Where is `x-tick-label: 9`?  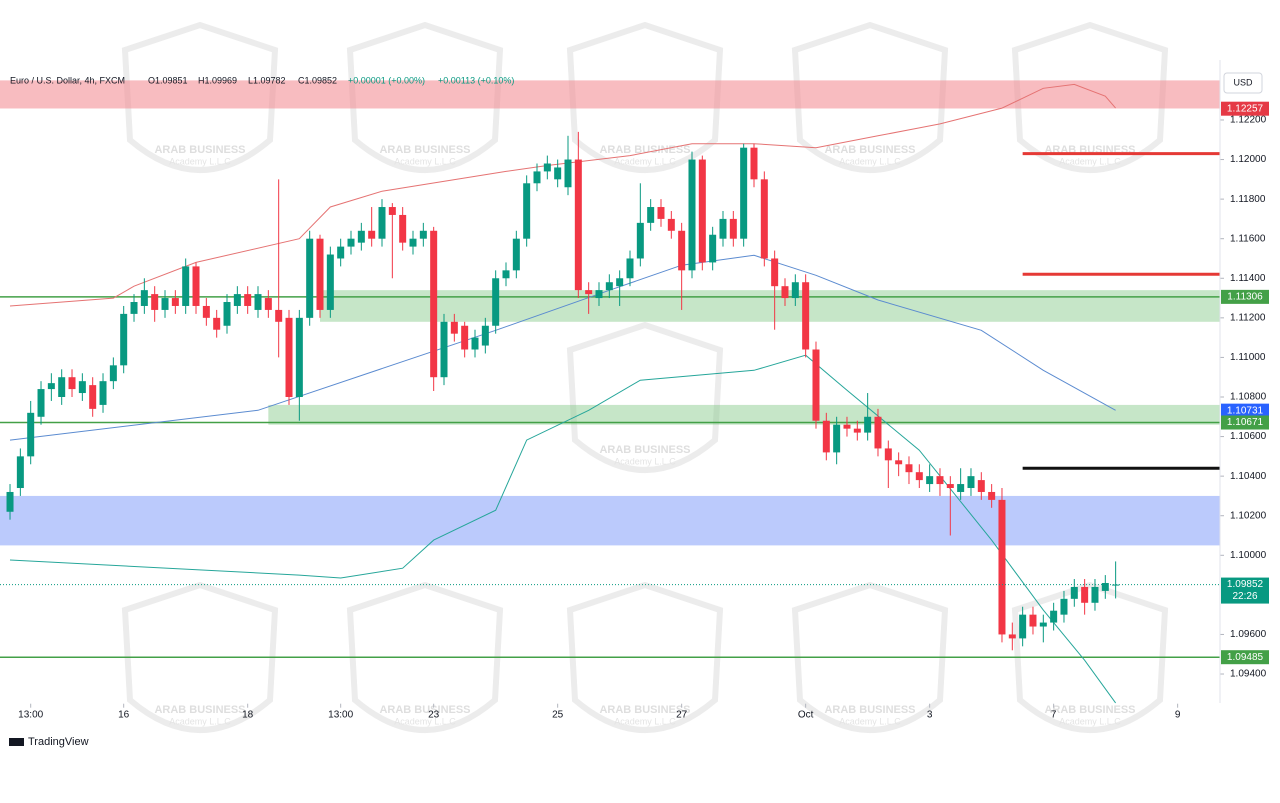 x-tick-label: 9 is located at coordinates (1178, 715).